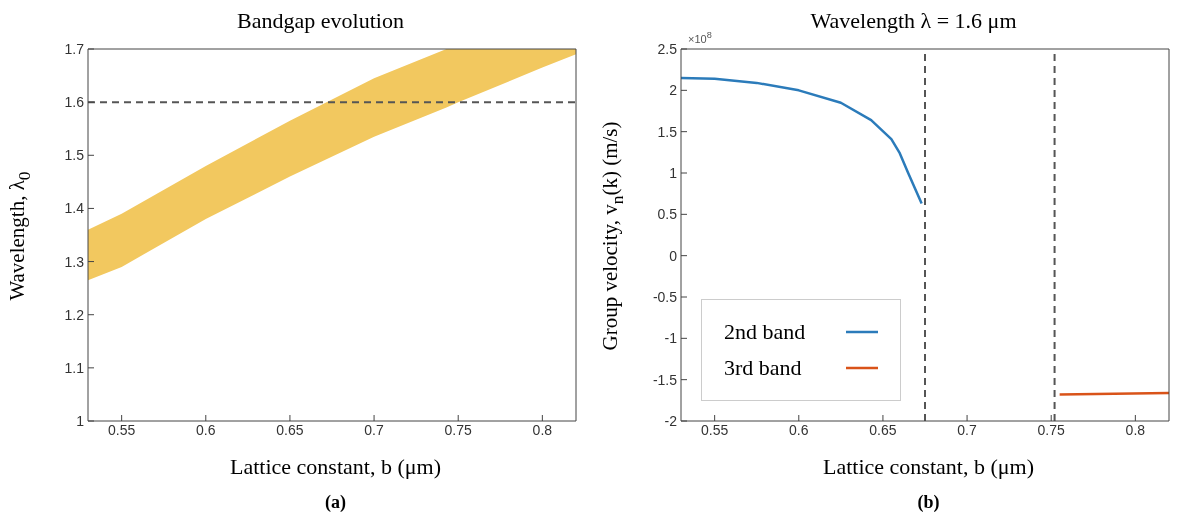 The height and width of the screenshot is (529, 1183). I want to click on y-tick-label: -2, so click(671, 420).